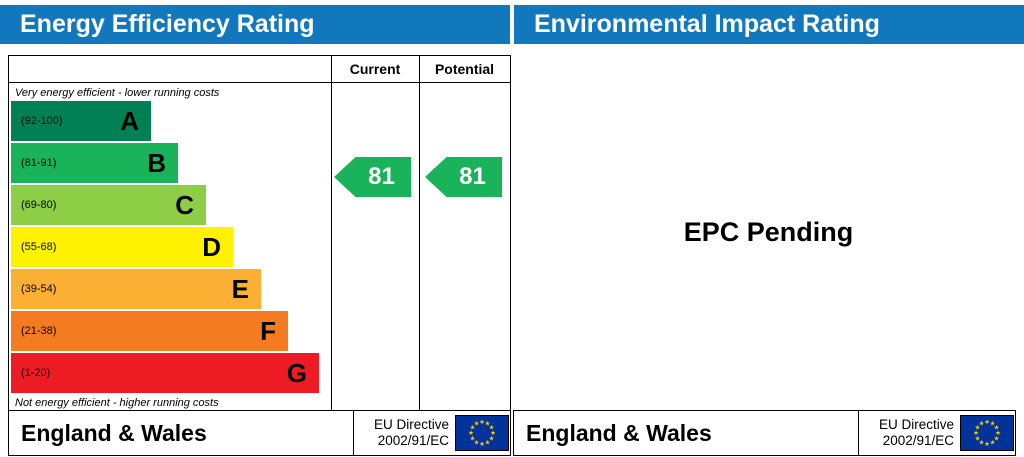 This screenshot has width=1024, height=457. Describe the element at coordinates (211, 246) in the screenshot. I see `band-letter-label: D` at that location.